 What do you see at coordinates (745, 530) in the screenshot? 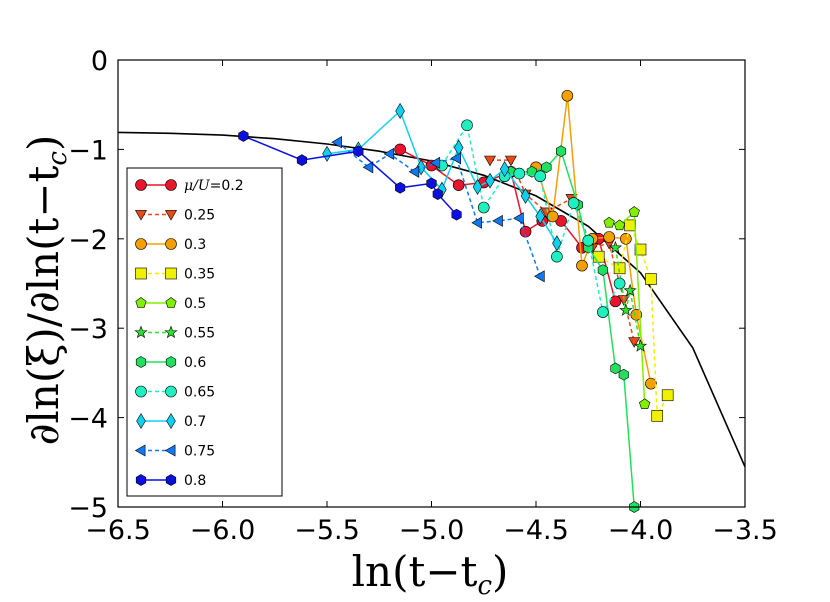
I see `x-tick-label: −3.5` at bounding box center [745, 530].